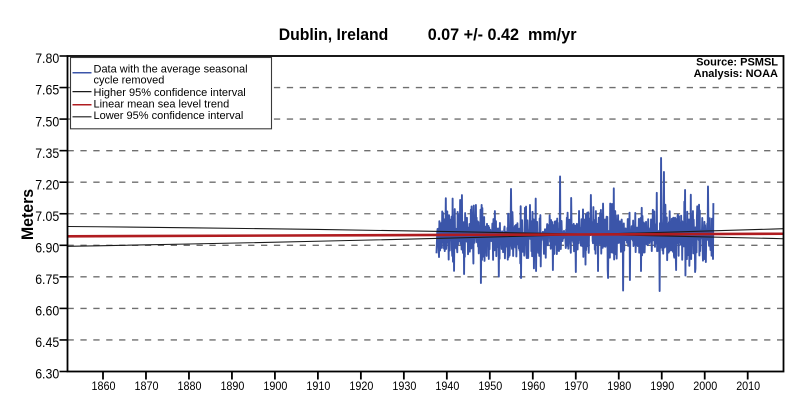 Image resolution: width=800 pixels, height=400 pixels. Describe the element at coordinates (705, 386) in the screenshot. I see `svg-text: 2000` at that location.